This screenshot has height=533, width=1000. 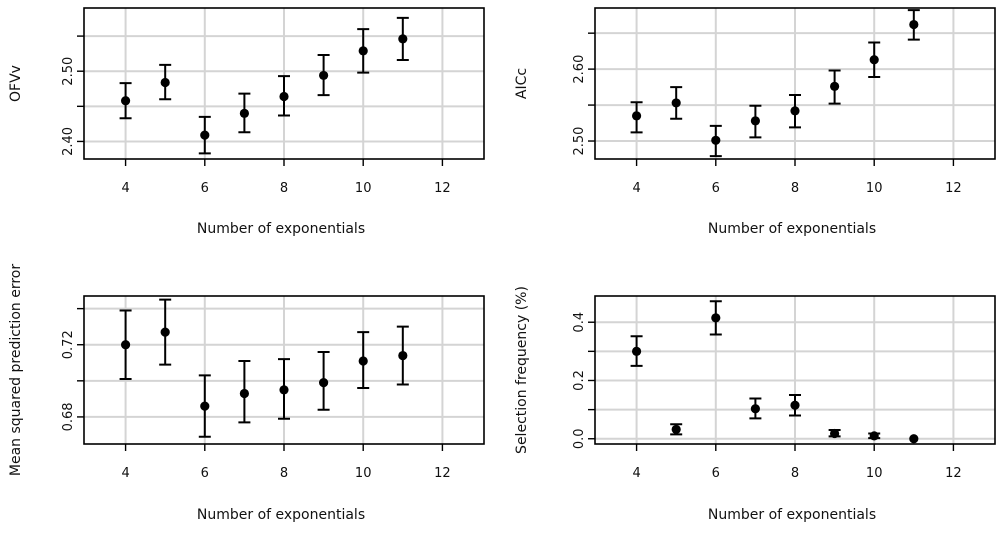 What do you see at coordinates (636, 188) in the screenshot?
I see `aicc-xtick-label: 4` at bounding box center [636, 188].